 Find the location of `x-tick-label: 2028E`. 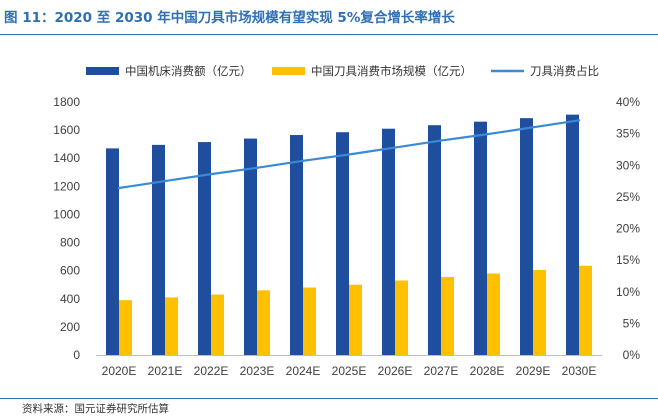

x-tick-label: 2028E is located at coordinates (487, 371).